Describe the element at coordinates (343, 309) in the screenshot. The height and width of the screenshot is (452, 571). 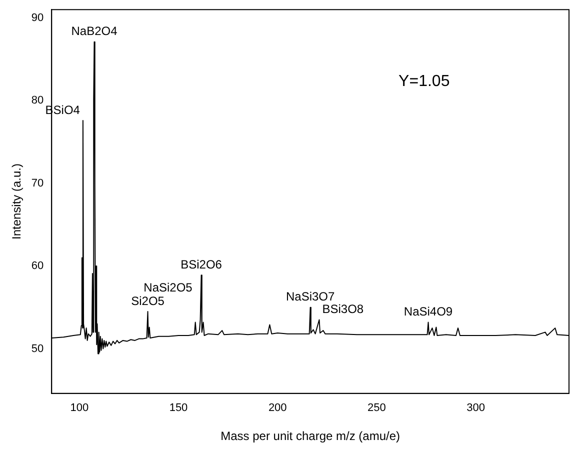
I see `annotation: BSi3O8` at that location.